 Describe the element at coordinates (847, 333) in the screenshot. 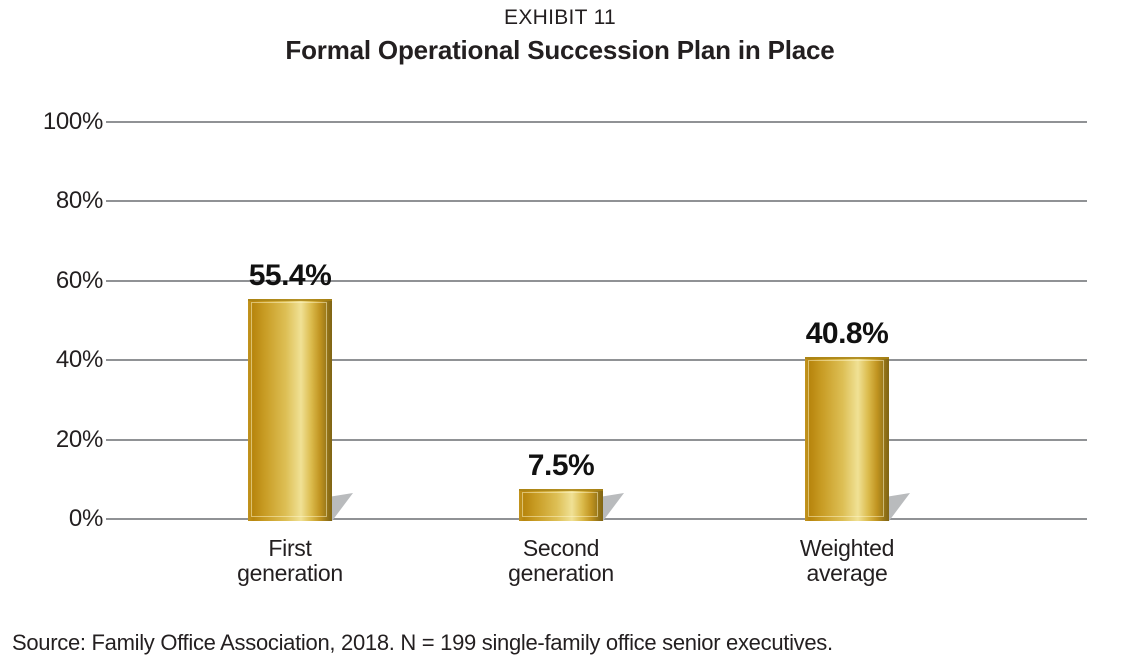

I see `bar-value-label: 40.8%` at that location.